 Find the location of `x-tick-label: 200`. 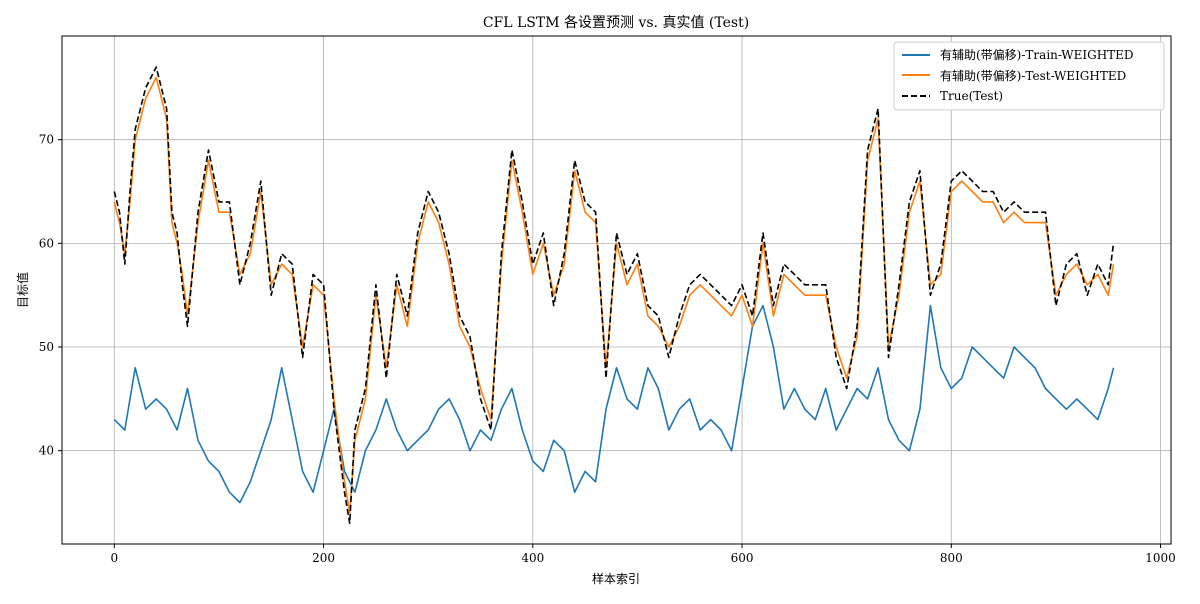

x-tick-label: 200 is located at coordinates (323, 558).